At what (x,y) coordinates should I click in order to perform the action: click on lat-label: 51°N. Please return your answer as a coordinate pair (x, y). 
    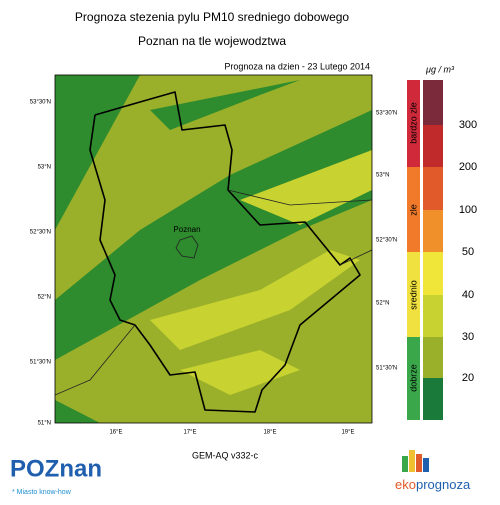
    Looking at the image, I should click on (44, 424).